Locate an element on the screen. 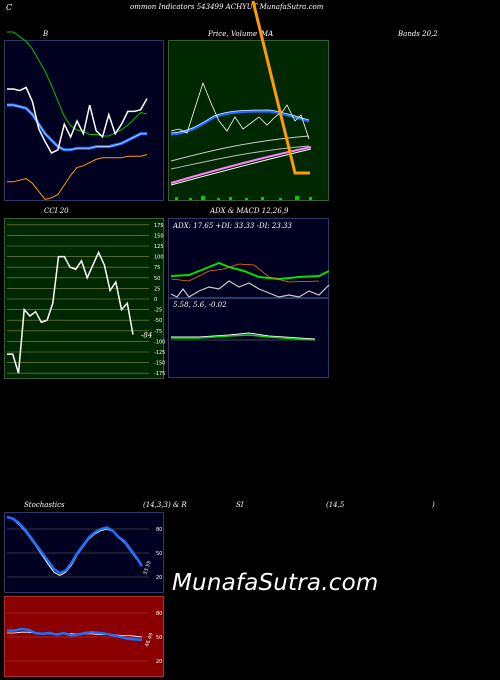 Image resolution: width=500 pixels, height=680 pixels. ma-line-white is located at coordinates (241, 167).